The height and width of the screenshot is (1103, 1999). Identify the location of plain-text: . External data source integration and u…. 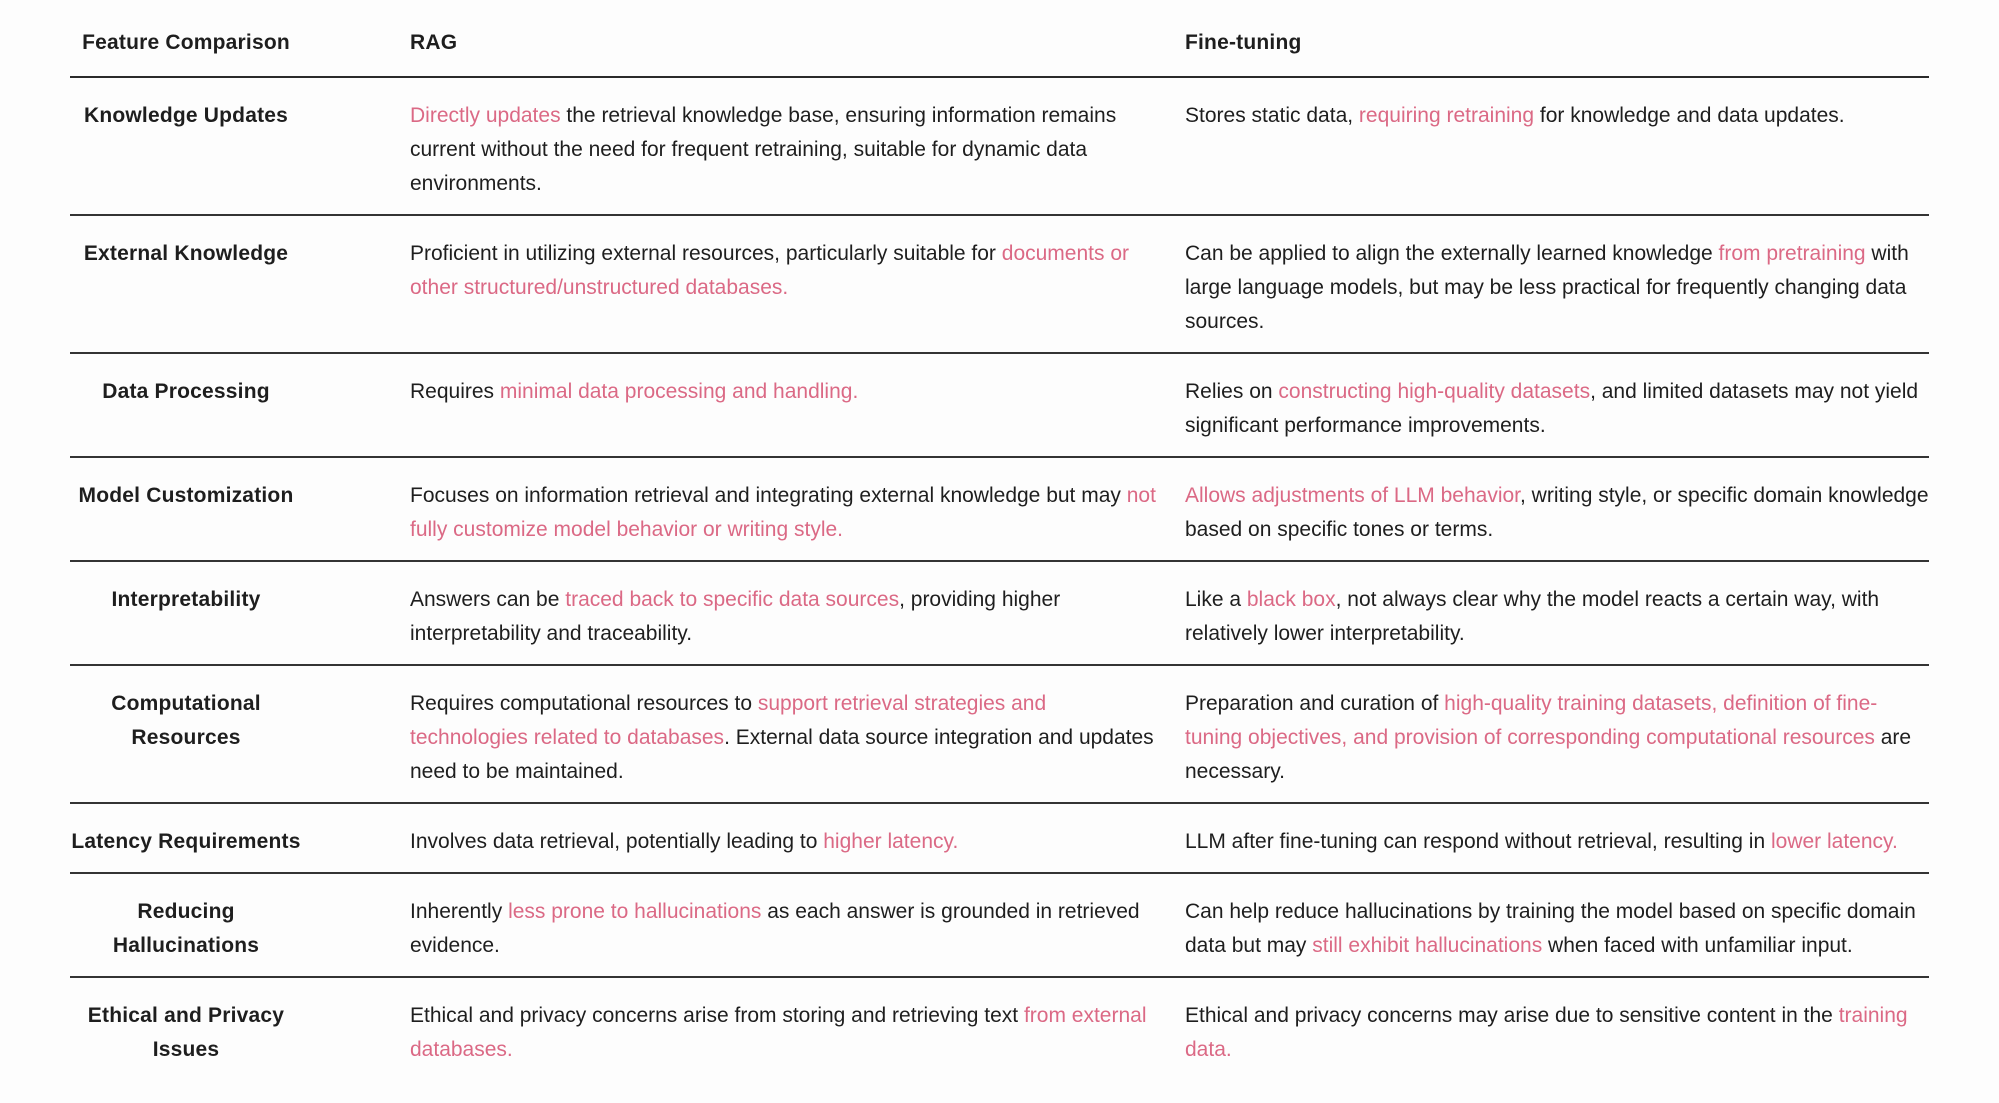
(782, 754).